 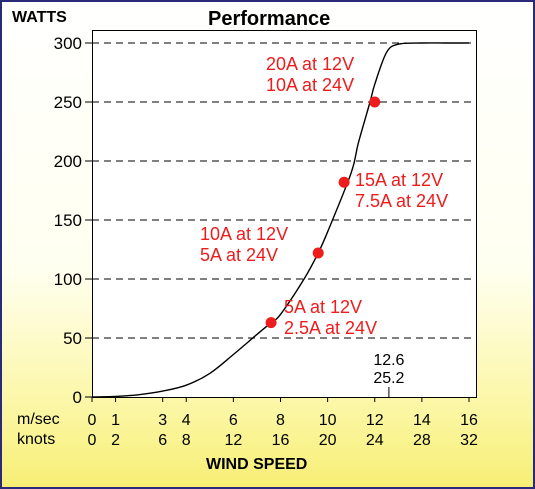 What do you see at coordinates (422, 420) in the screenshot?
I see `x-tick-label-msec: 14` at bounding box center [422, 420].